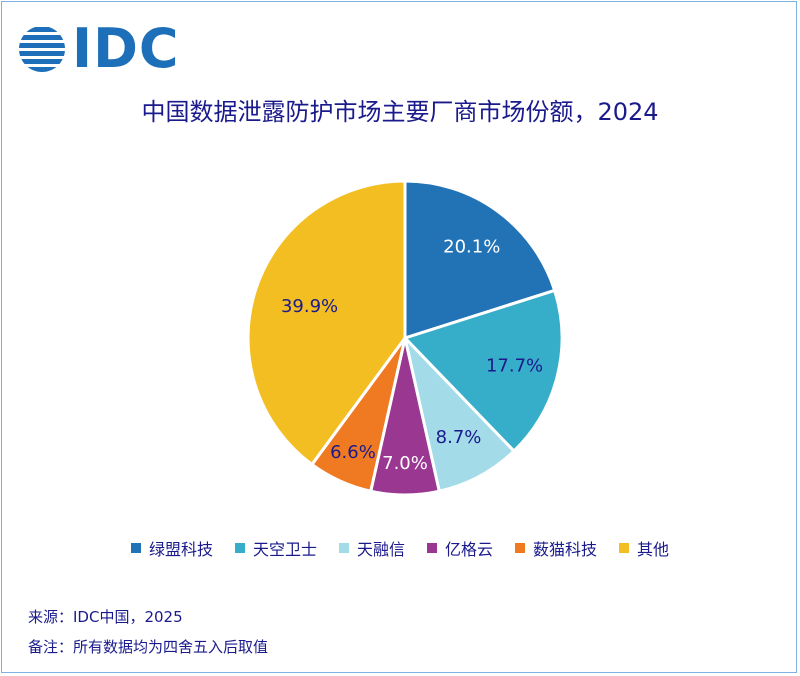 This screenshot has width=800, height=676. Describe the element at coordinates (400, 112) in the screenshot. I see `chart-title: 中国数据泄露防护市场主要厂商市场份额，2024` at that location.